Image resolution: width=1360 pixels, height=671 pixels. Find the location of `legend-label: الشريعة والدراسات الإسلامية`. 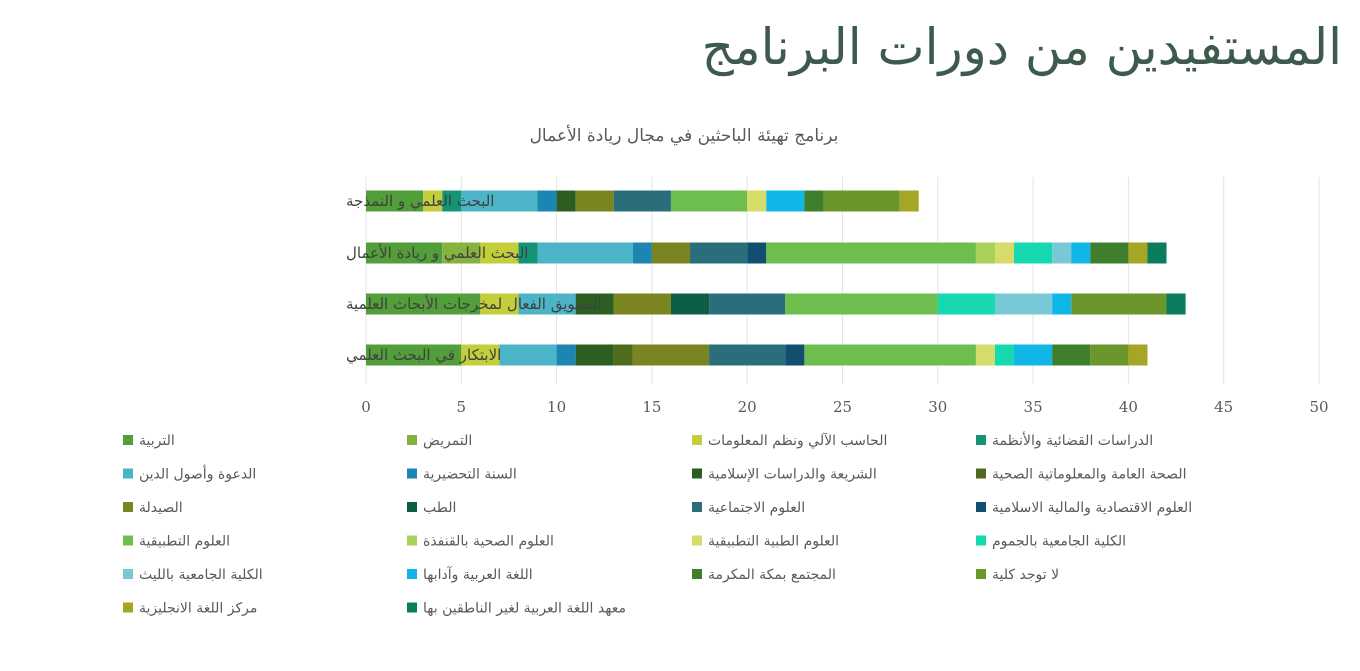

legend-label: الشريعة والدراسات الإسلامية is located at coordinates (792, 475).